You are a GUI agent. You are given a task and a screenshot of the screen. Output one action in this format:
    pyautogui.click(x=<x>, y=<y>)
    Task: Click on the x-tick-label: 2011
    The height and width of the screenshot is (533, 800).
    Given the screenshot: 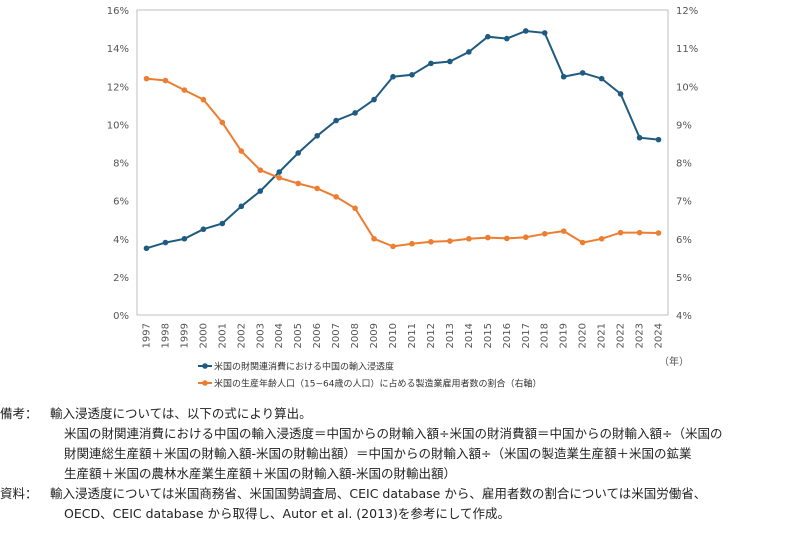 What is the action you would take?
    pyautogui.click(x=412, y=335)
    